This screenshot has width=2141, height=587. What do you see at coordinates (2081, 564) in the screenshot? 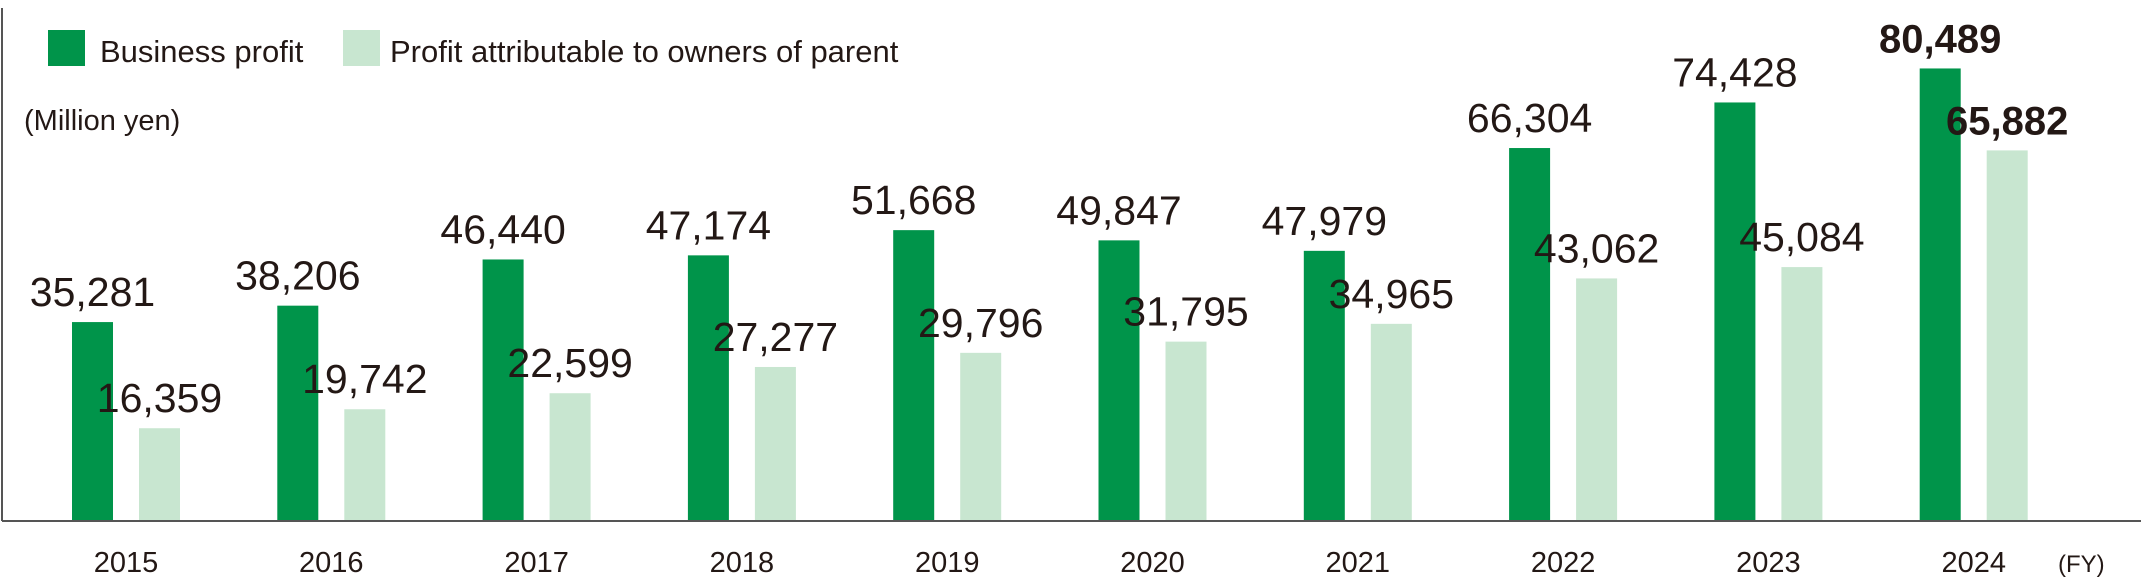
I see `x-axis-label: (FY)` at bounding box center [2081, 564].